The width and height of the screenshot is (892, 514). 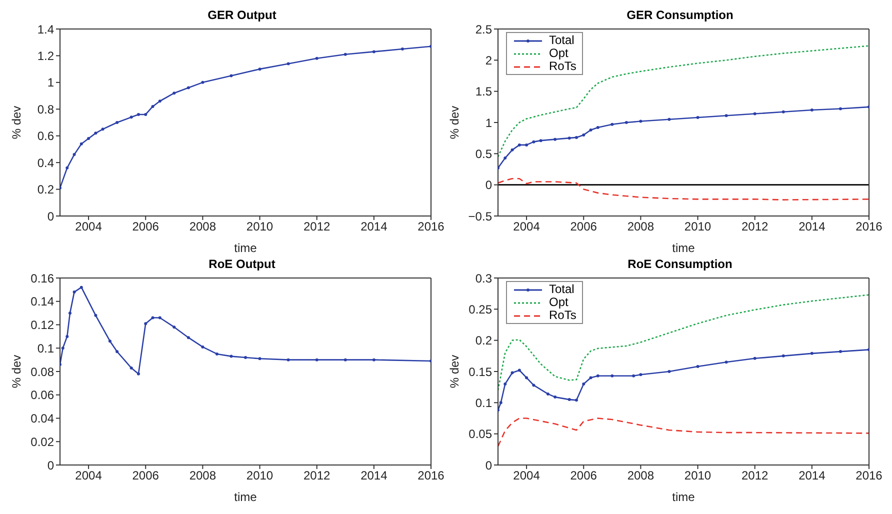 I want to click on y-tick-label: 0.12, so click(x=42, y=325).